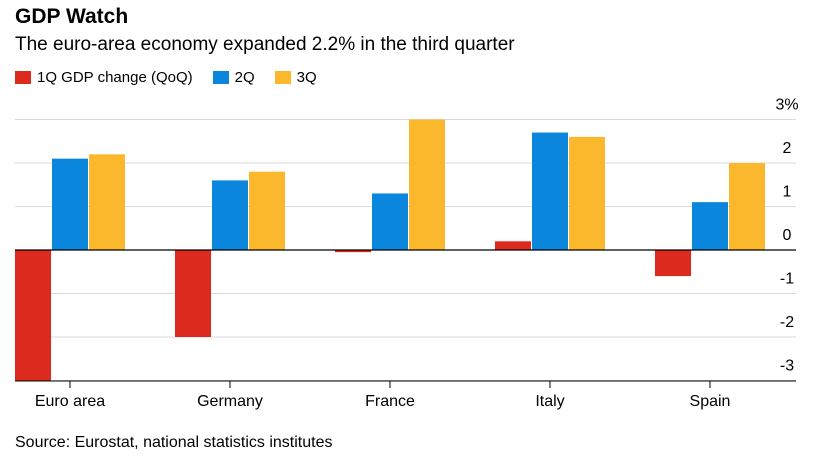 The image size is (830, 465). I want to click on legend-item-q2: 2Q, so click(233, 77).